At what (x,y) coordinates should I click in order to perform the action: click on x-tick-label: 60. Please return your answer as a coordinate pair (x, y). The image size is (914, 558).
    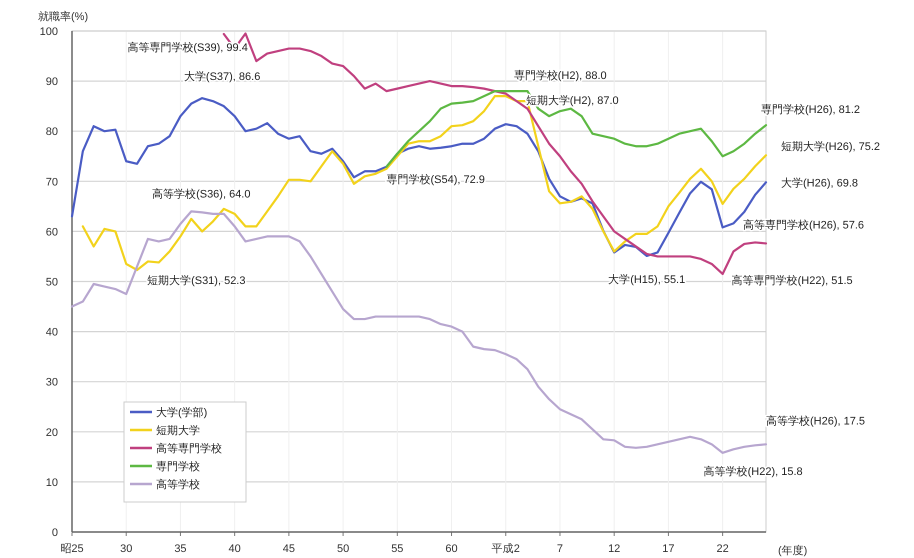
    Looking at the image, I should click on (451, 549).